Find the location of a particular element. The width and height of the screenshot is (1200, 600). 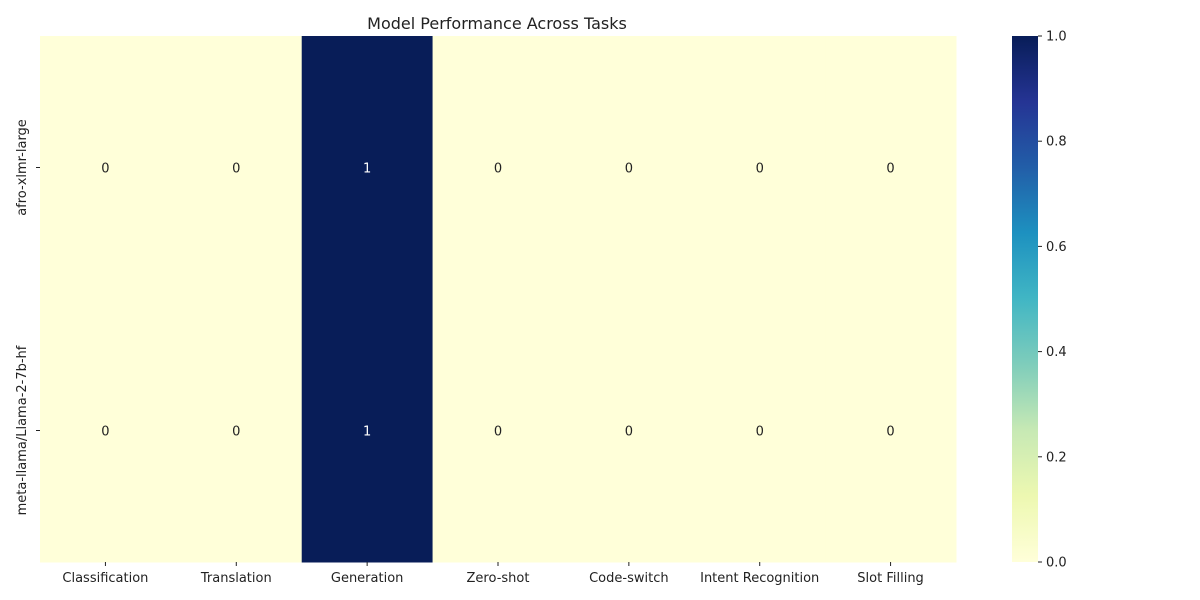

y-tick-label: meta-llama/Llama-2-7b-hf is located at coordinates (22, 430).